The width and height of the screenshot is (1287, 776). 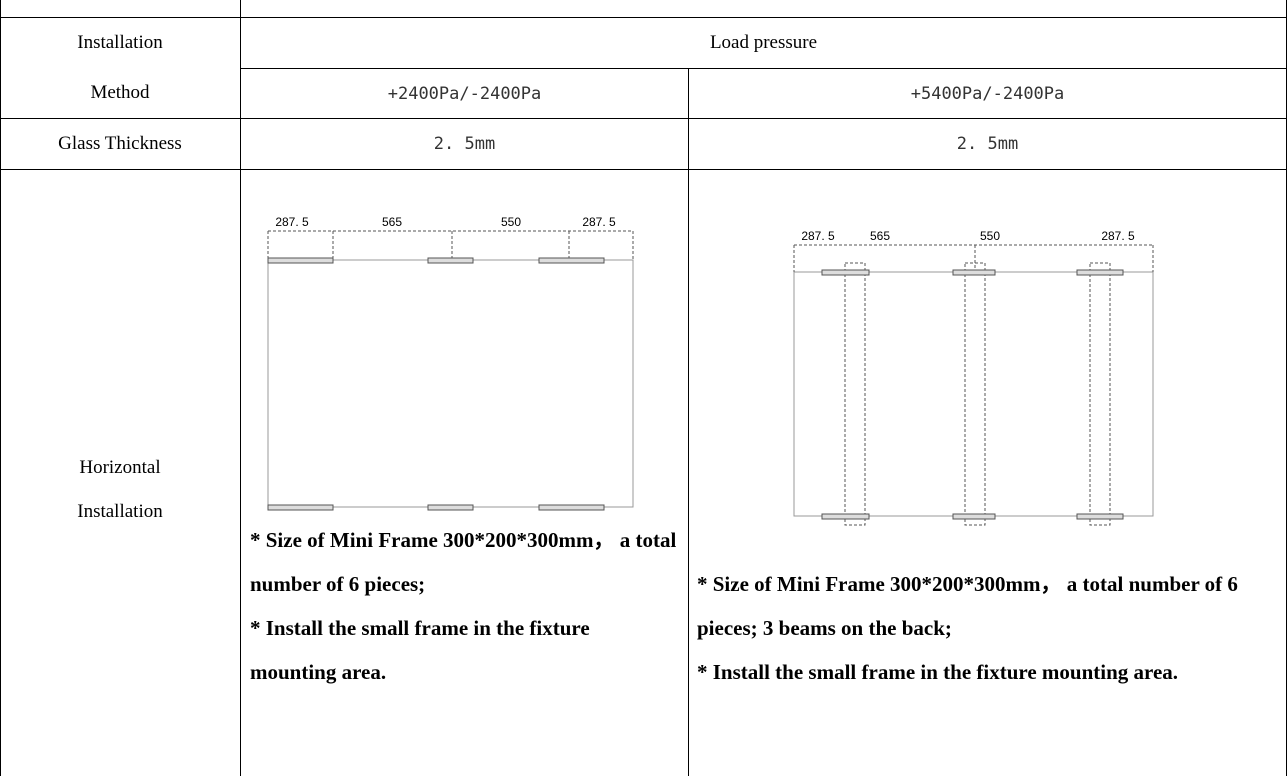 I want to click on cell: Horizontal Installation, so click(x=120, y=490).